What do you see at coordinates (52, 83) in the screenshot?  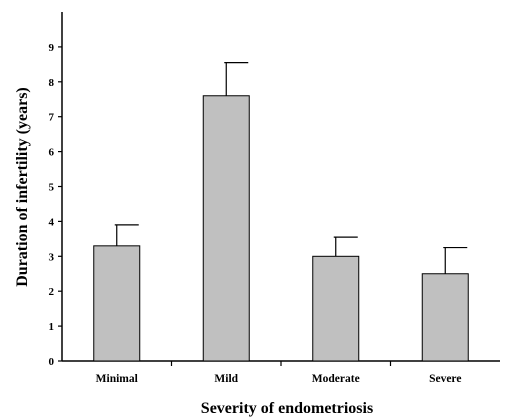 I see `y-tick-label: 8` at bounding box center [52, 83].